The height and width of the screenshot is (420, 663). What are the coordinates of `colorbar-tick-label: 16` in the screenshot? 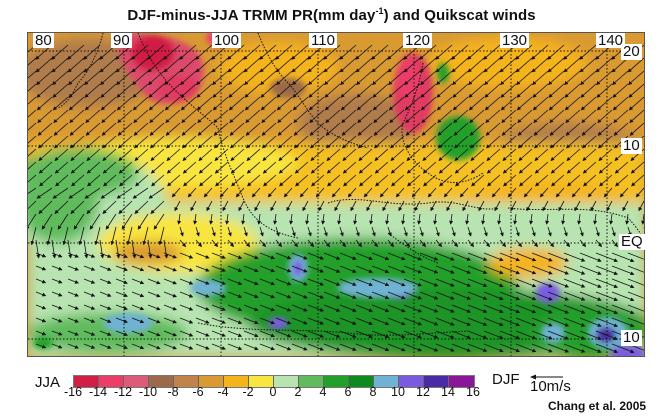 It's located at (473, 392).